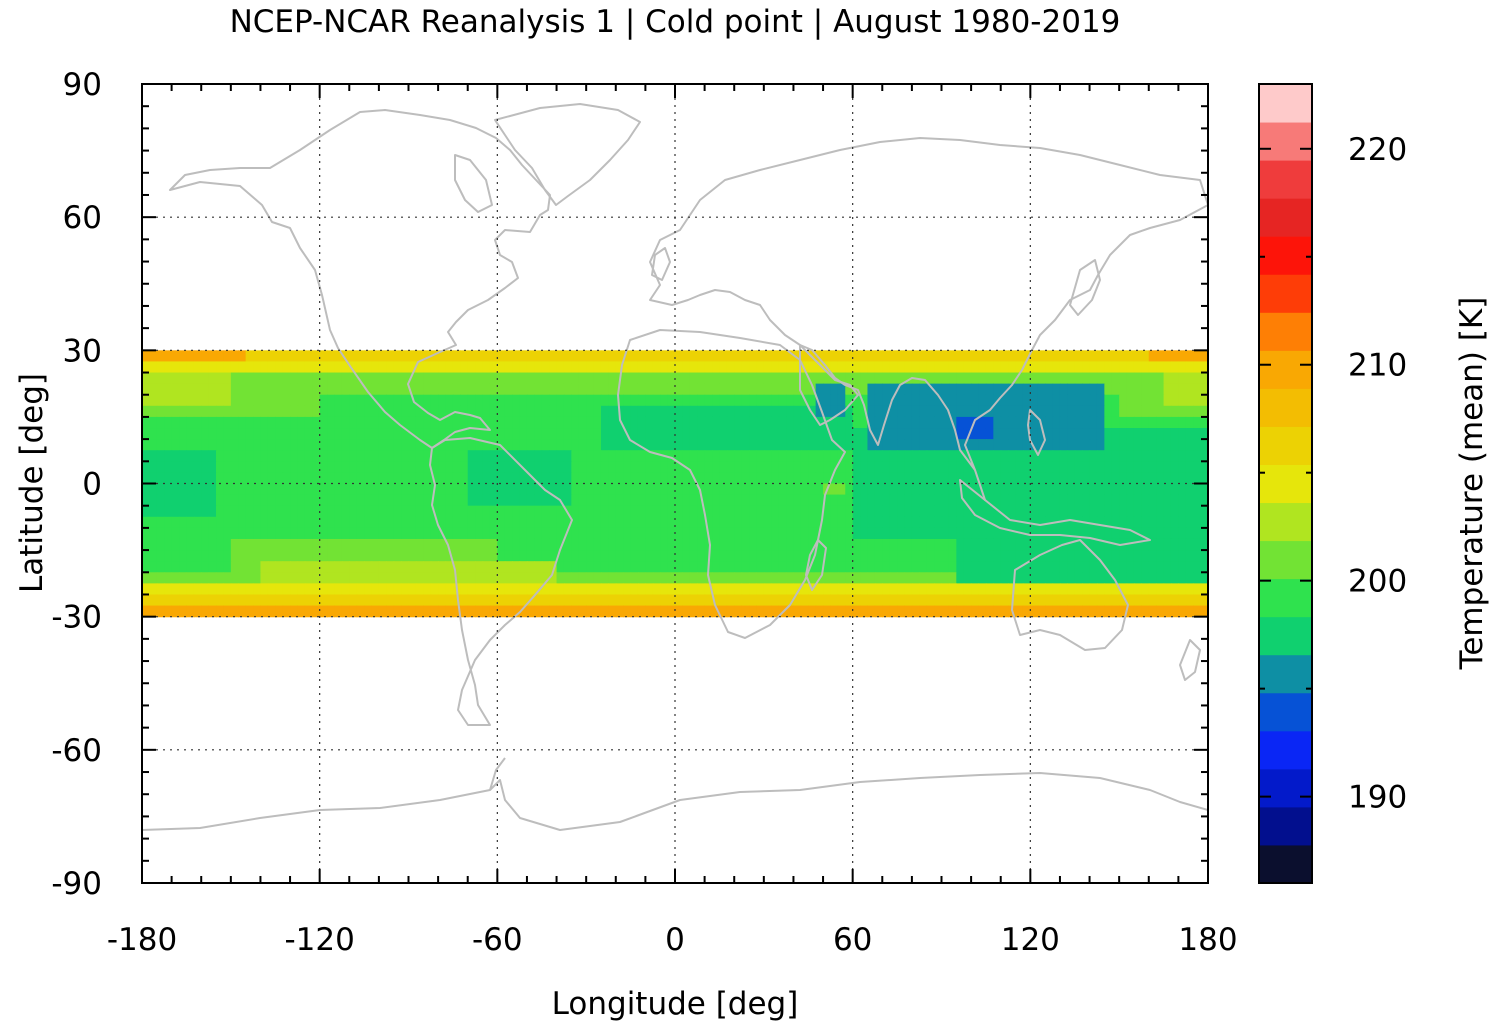  Describe the element at coordinates (1285, 445) in the screenshot. I see `colorbar-segment` at that location.